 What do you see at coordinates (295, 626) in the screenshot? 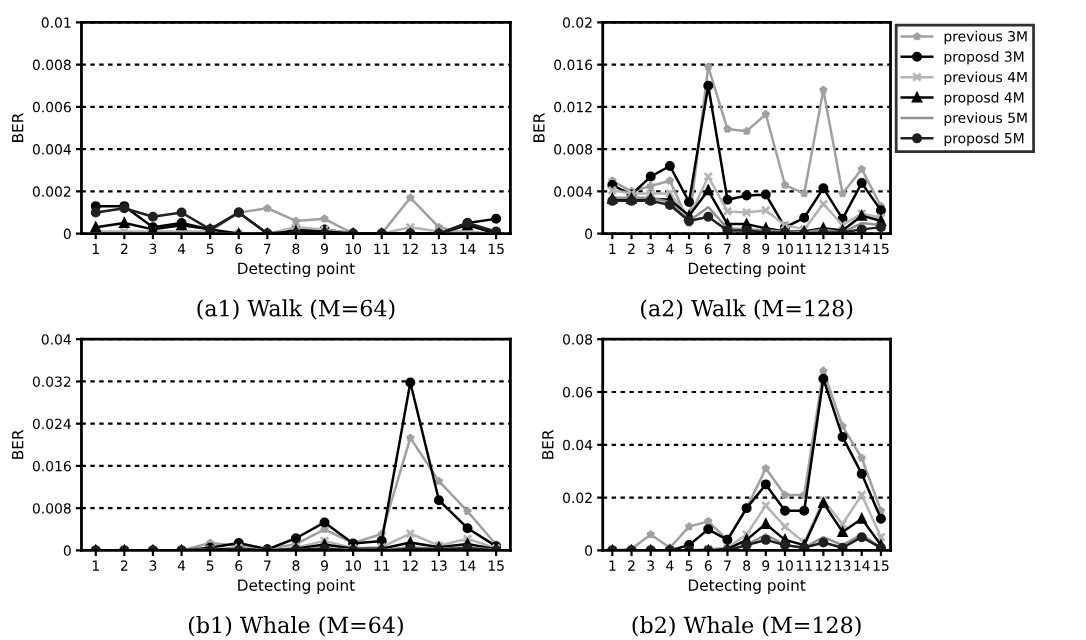
I see `text: (b1) Whale (M=64)` at bounding box center [295, 626].